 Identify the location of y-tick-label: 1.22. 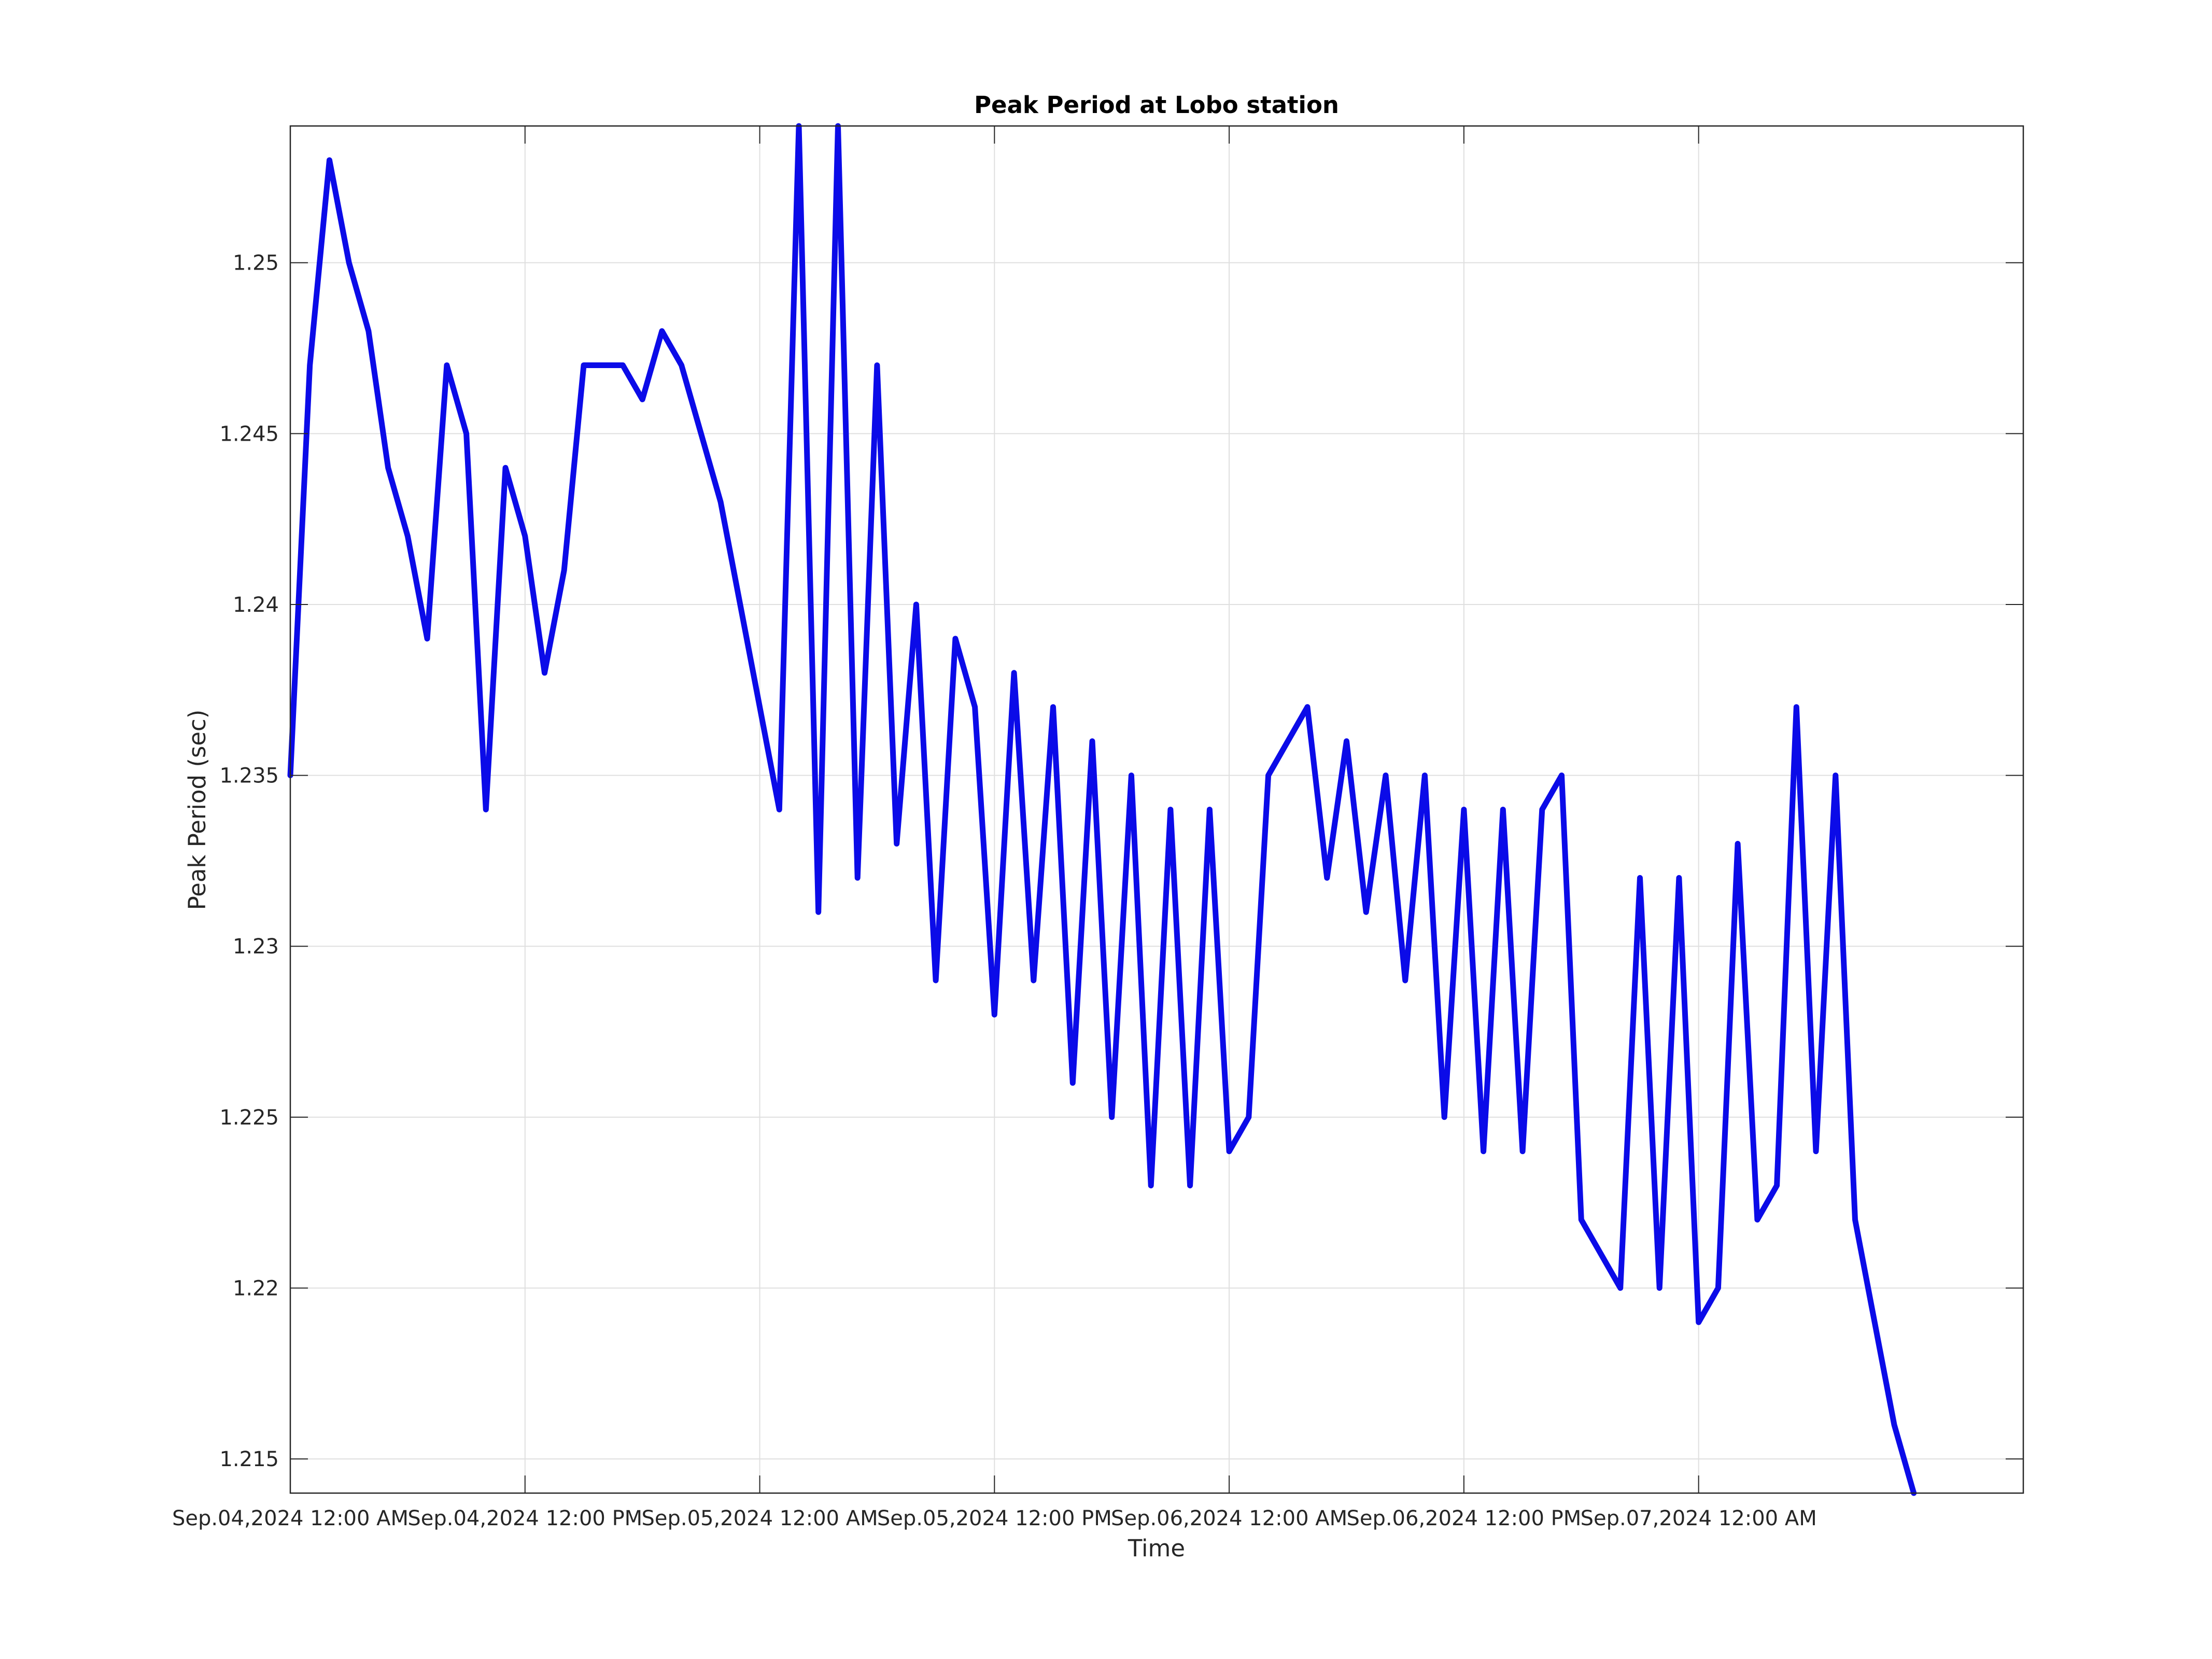
(256, 1288).